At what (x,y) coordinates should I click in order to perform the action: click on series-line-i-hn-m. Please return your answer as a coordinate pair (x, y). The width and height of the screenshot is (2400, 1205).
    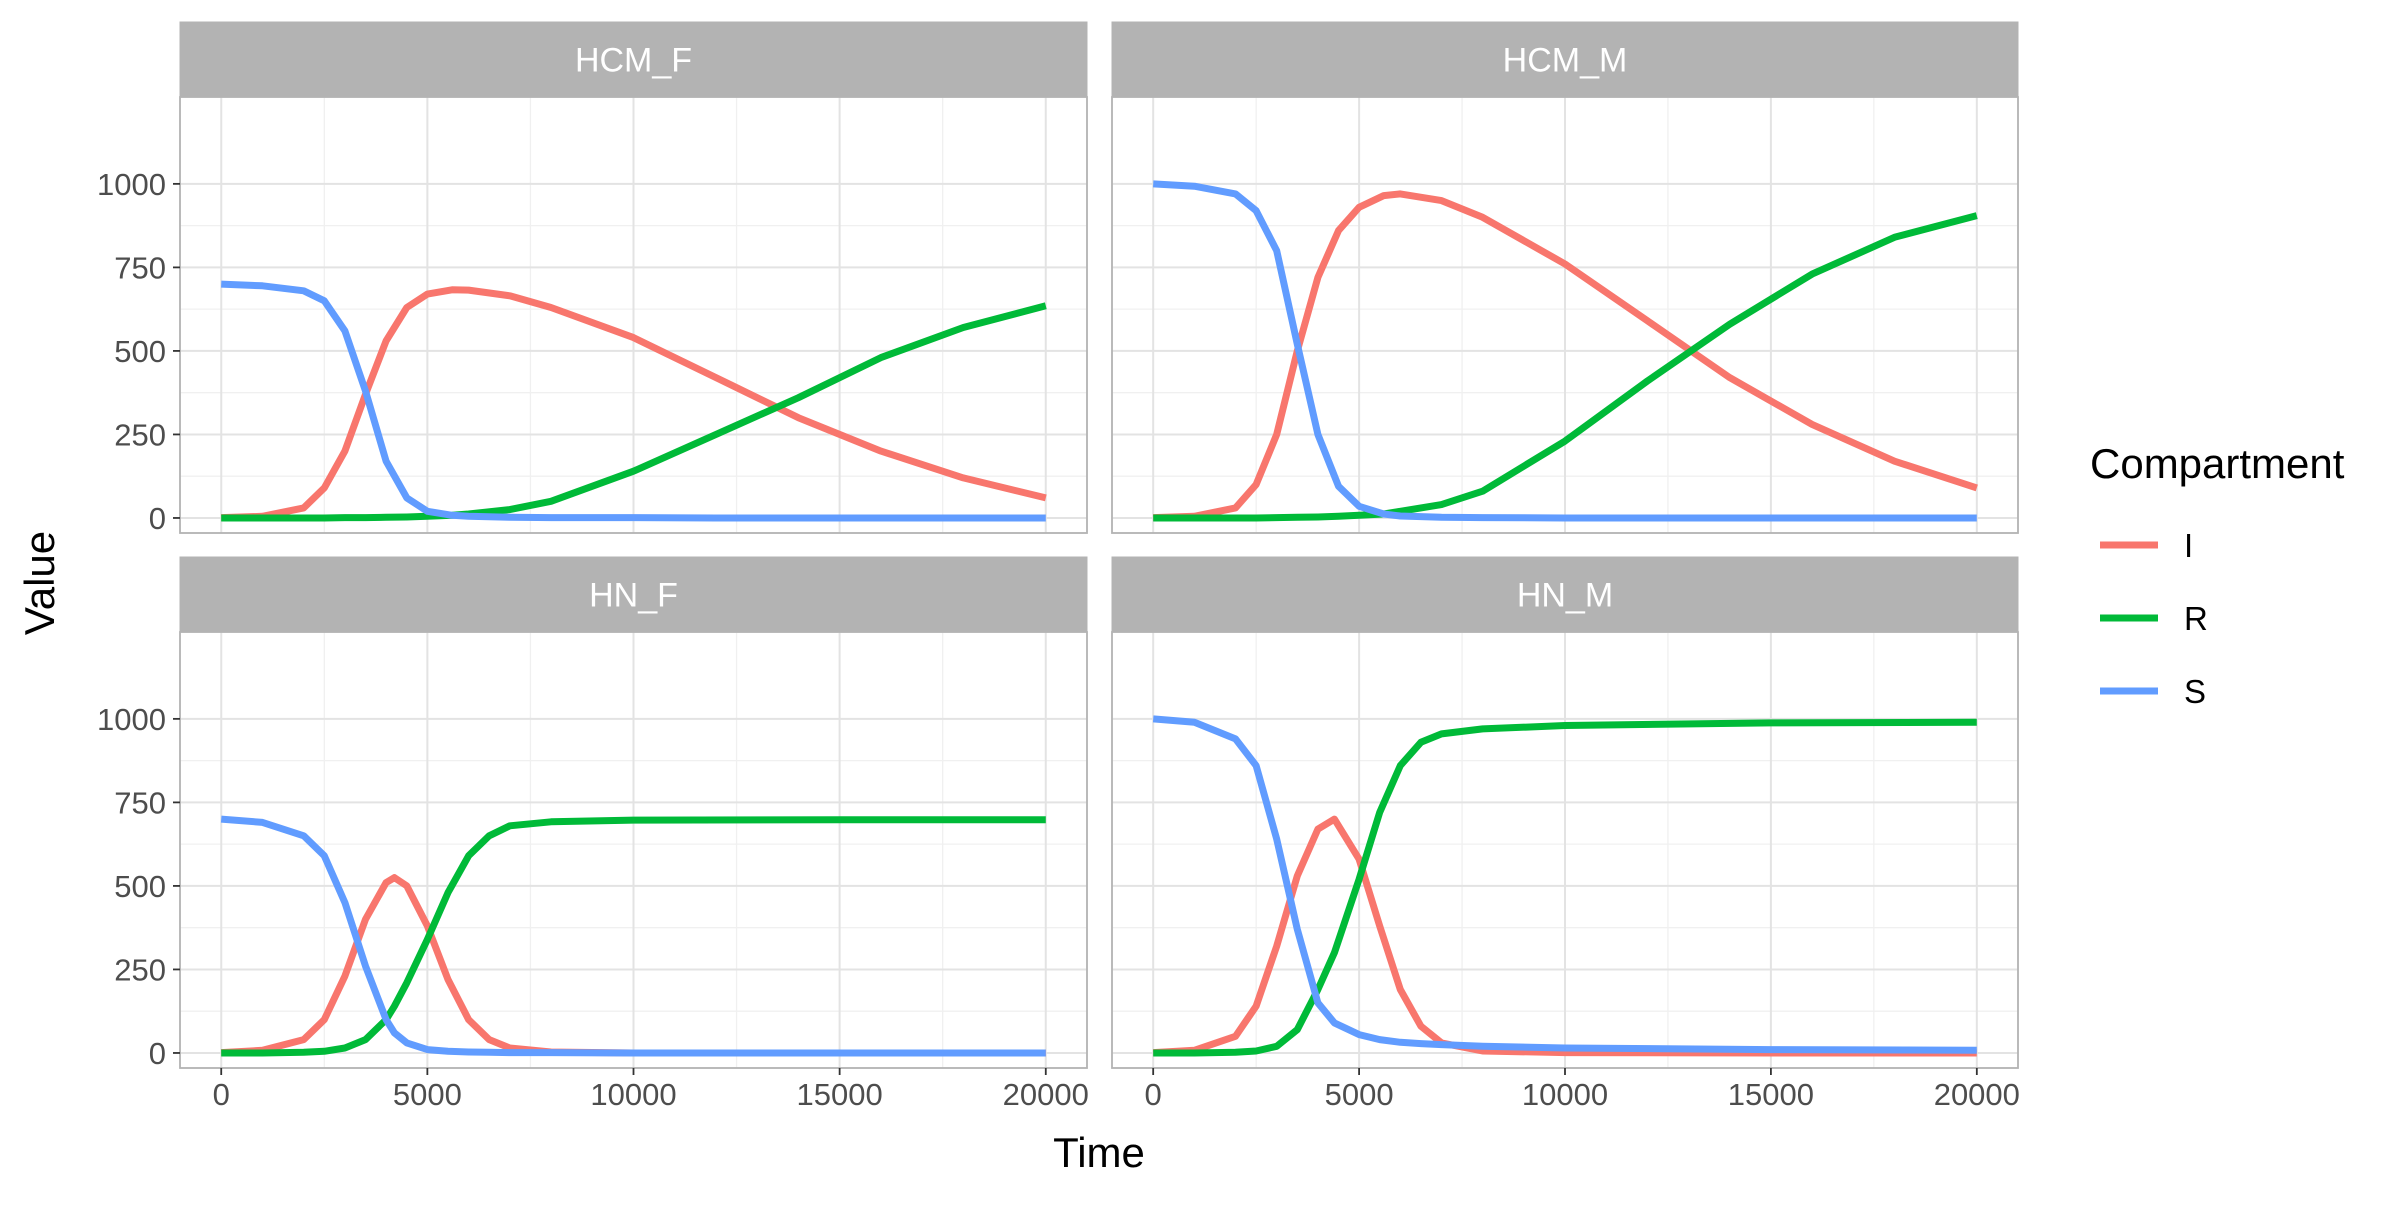
    Looking at the image, I should click on (1565, 936).